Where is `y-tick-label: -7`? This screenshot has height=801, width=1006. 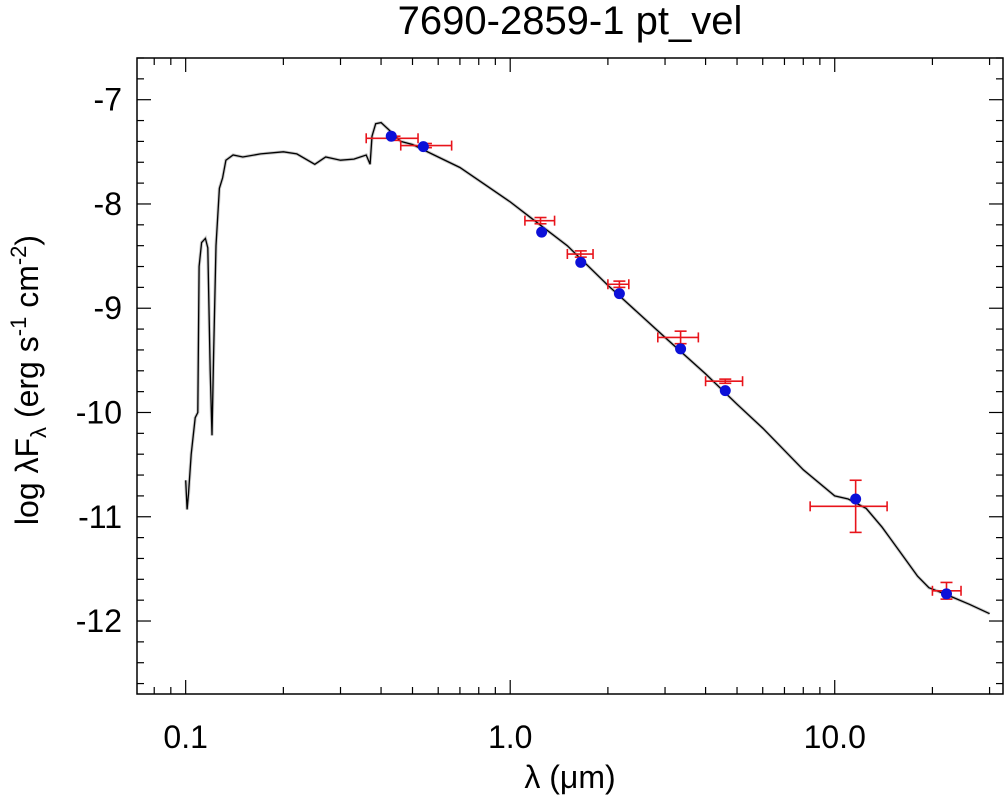
y-tick-label: -7 is located at coordinates (108, 100).